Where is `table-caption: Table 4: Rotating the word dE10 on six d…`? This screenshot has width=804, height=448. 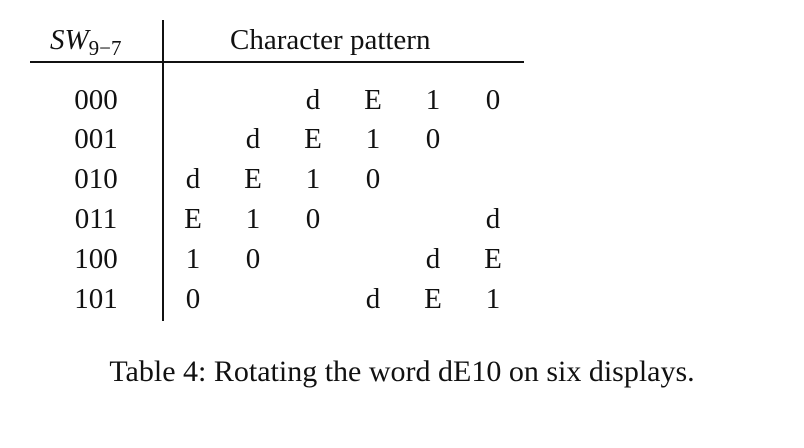 table-caption: Table 4: Rotating the word dE10 on six d… is located at coordinates (402, 371).